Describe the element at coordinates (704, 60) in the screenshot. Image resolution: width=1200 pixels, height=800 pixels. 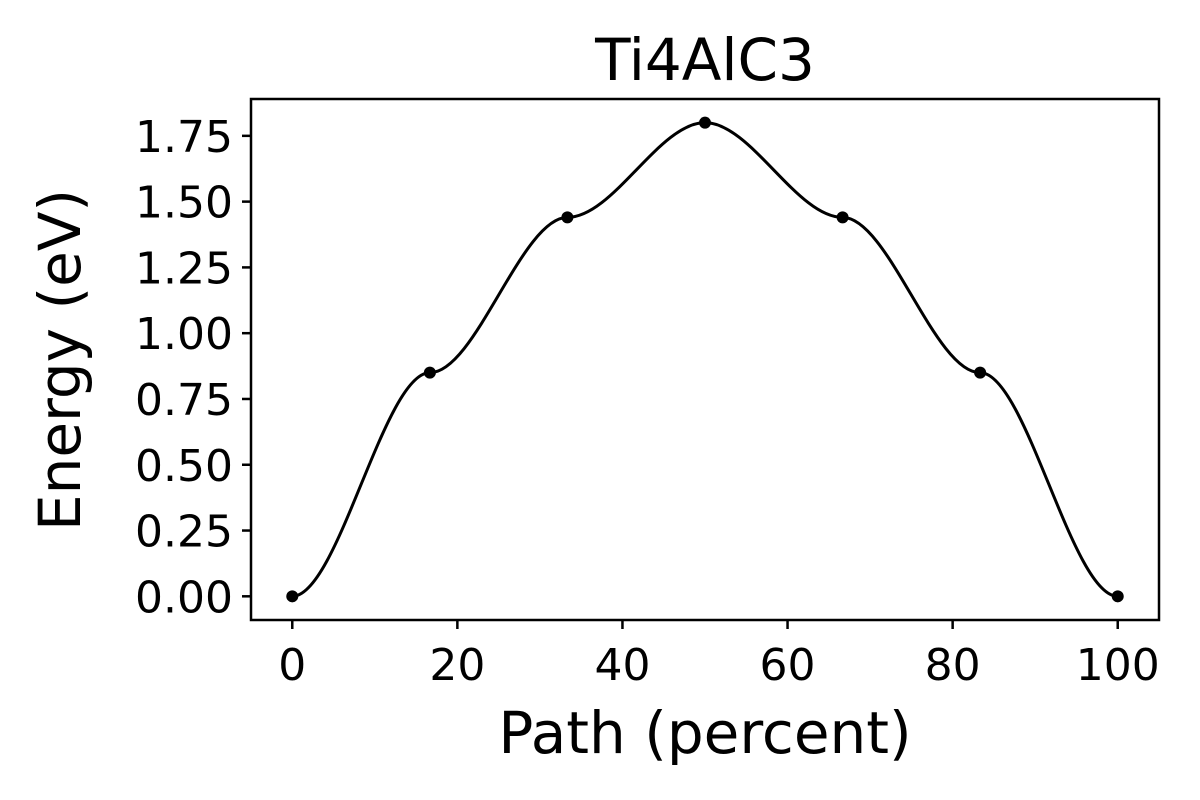
I see `chart-title: Ti4AlC3` at that location.